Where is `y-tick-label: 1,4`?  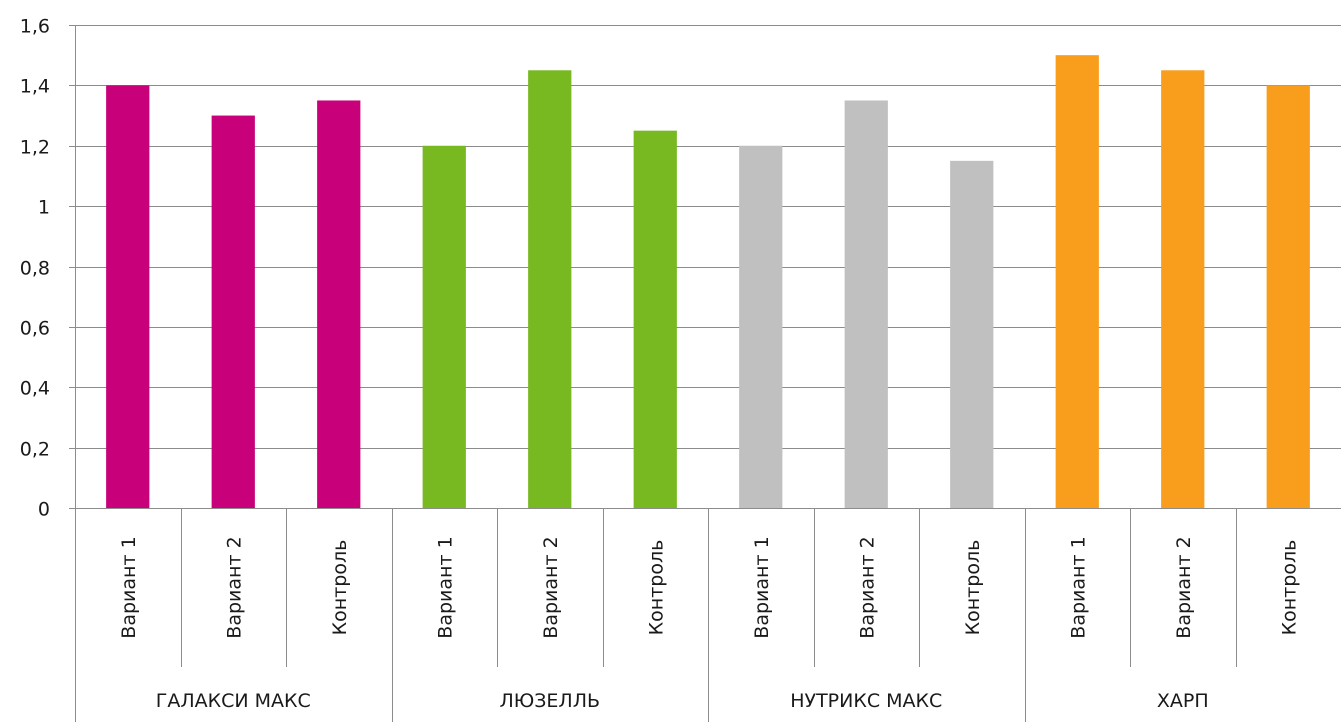 y-tick-label: 1,4 is located at coordinates (35, 87).